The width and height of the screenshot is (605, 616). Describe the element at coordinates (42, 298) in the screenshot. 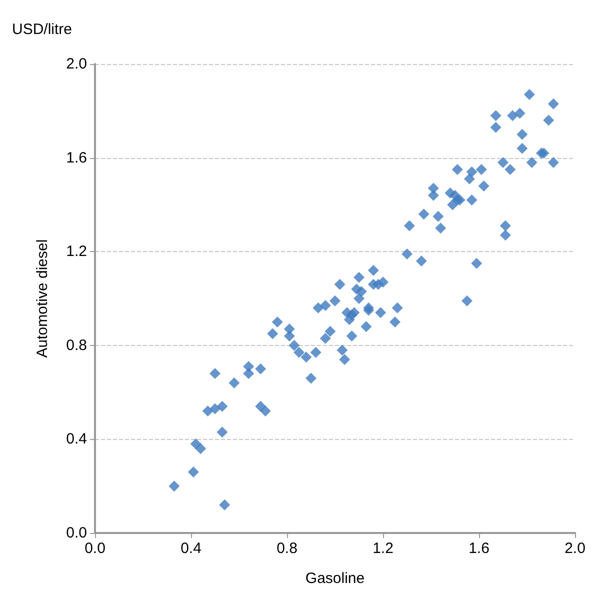

I see `y-axis-title: Automotive diesel` at that location.